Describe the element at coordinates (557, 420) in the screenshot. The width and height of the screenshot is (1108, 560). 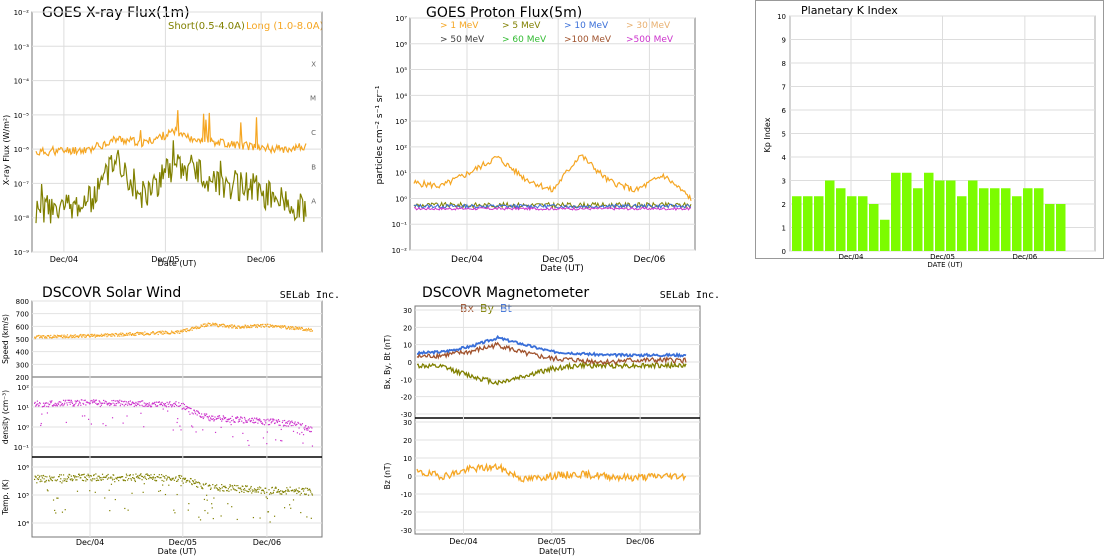
I see `mag-grid` at that location.